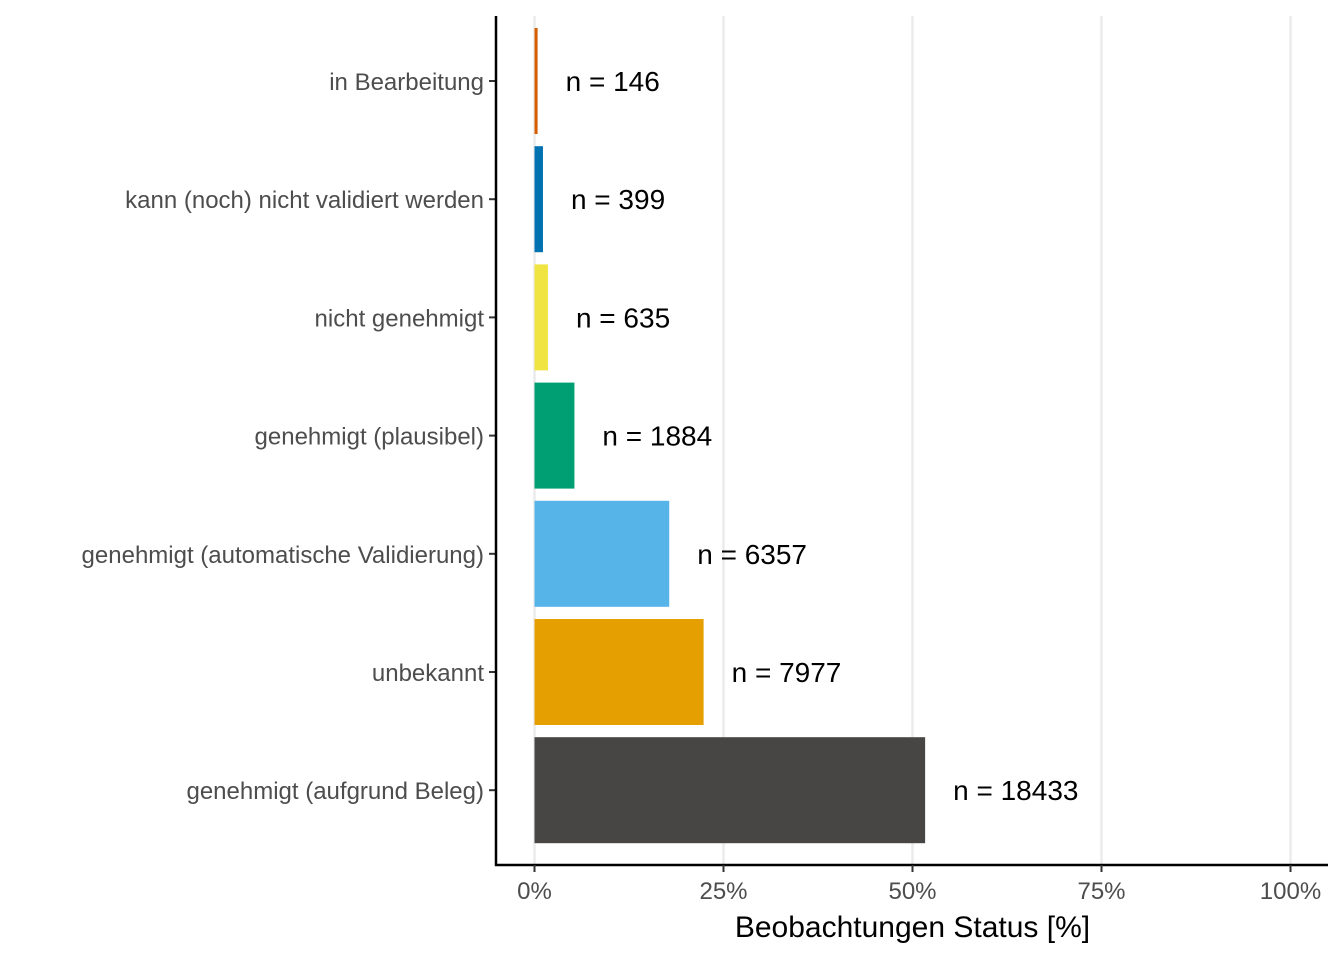  Describe the element at coordinates (657, 436) in the screenshot. I see `data-label: n = 1884` at that location.